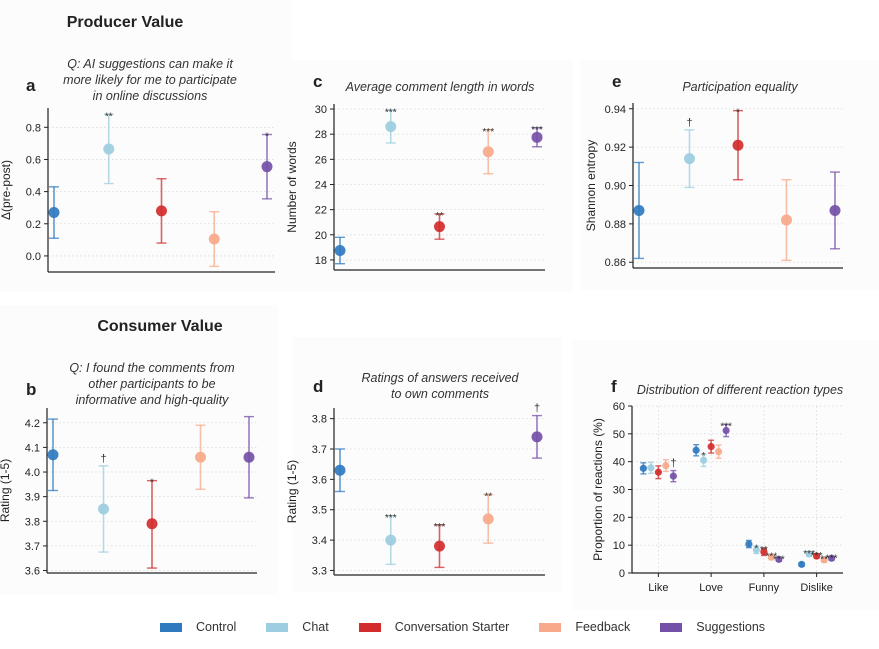 Image resolution: width=879 pixels, height=649 pixels. Describe the element at coordinates (603, 627) in the screenshot. I see `legend-label: Feedback` at that location.